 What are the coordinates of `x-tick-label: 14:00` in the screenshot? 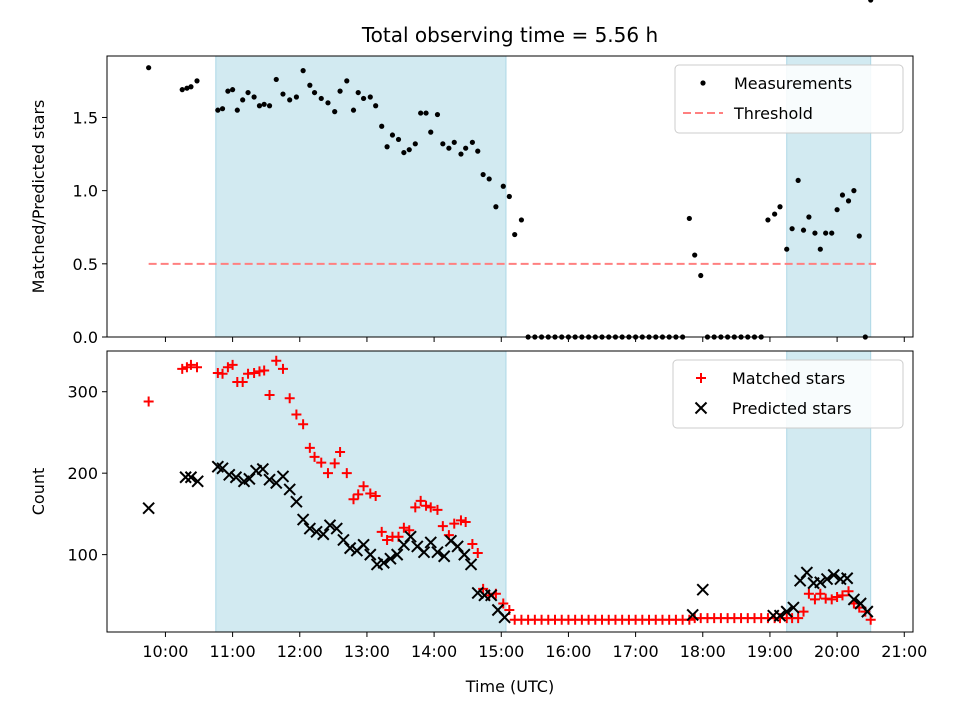 It's located at (434, 651).